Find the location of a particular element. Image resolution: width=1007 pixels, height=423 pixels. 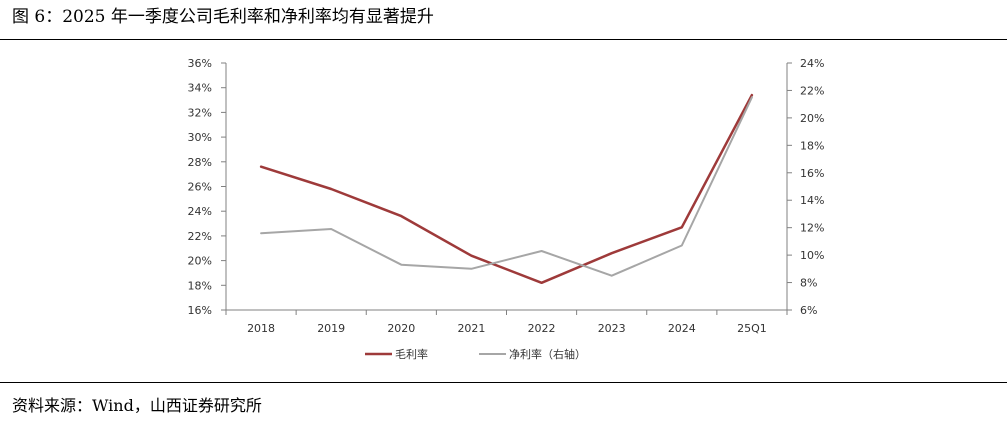

right-axis-tick-label: 12% is located at coordinates (812, 228).